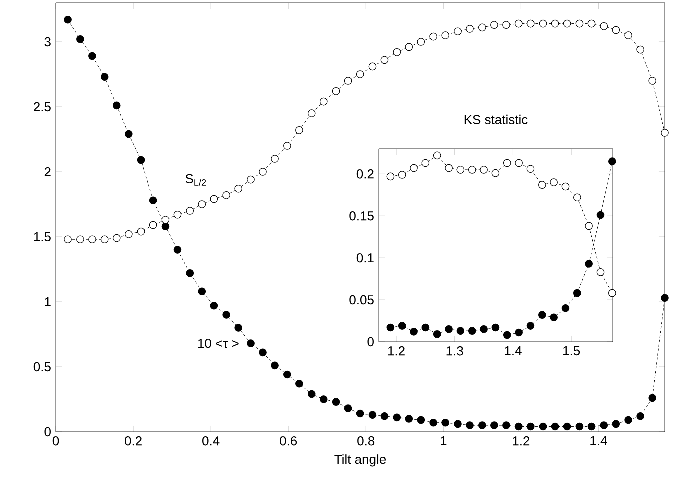 The height and width of the screenshot is (495, 680). What do you see at coordinates (455, 351) in the screenshot?
I see `x-tick-label: 1.3` at bounding box center [455, 351].